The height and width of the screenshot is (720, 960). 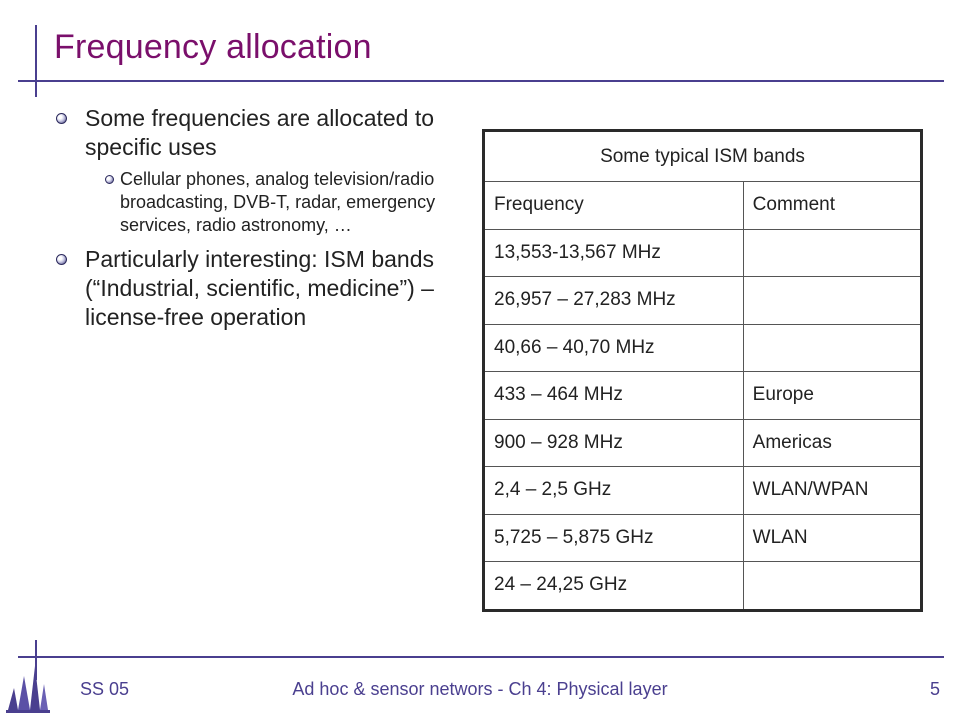 I want to click on header-rule, so click(x=481, y=81).